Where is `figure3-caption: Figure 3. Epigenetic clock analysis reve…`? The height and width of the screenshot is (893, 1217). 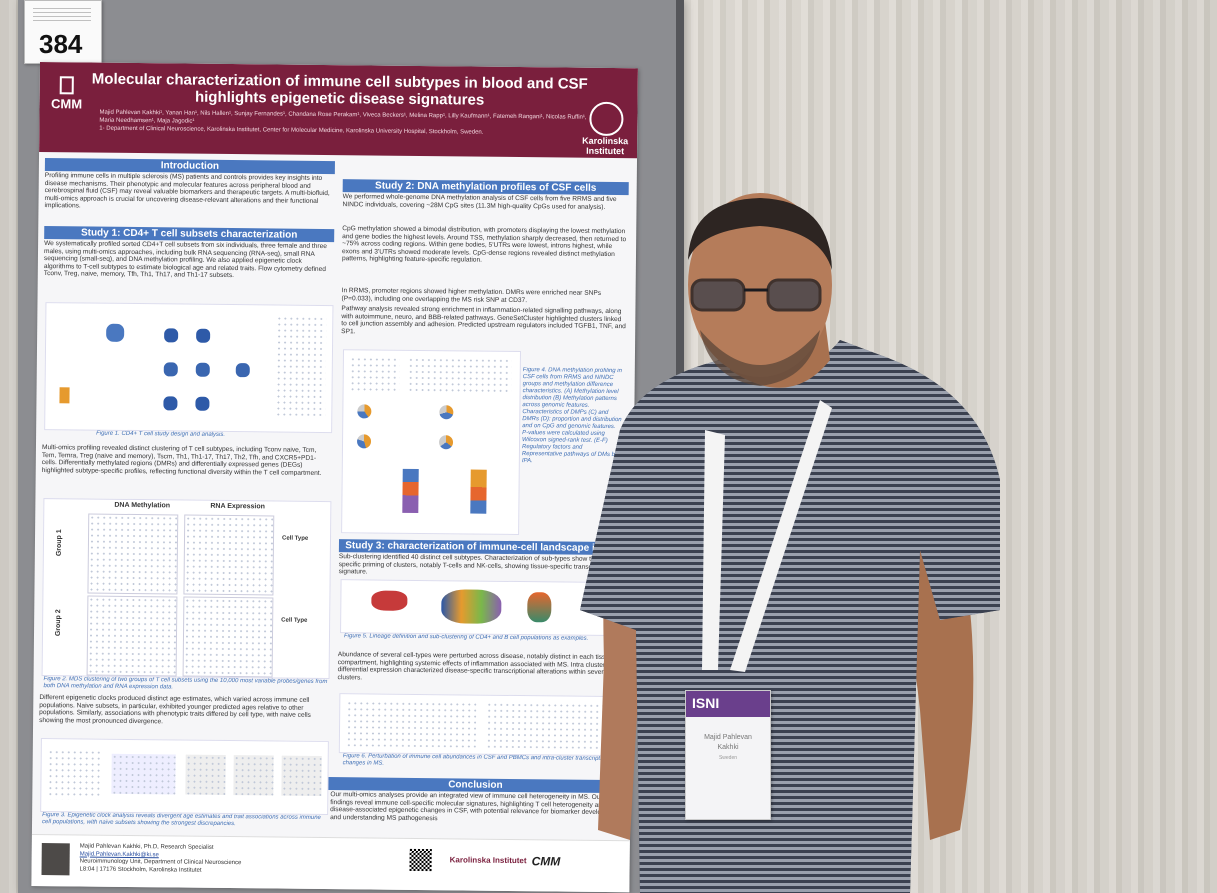 figure3-caption: Figure 3. Epigenetic clock analysis reve… is located at coordinates (181, 820).